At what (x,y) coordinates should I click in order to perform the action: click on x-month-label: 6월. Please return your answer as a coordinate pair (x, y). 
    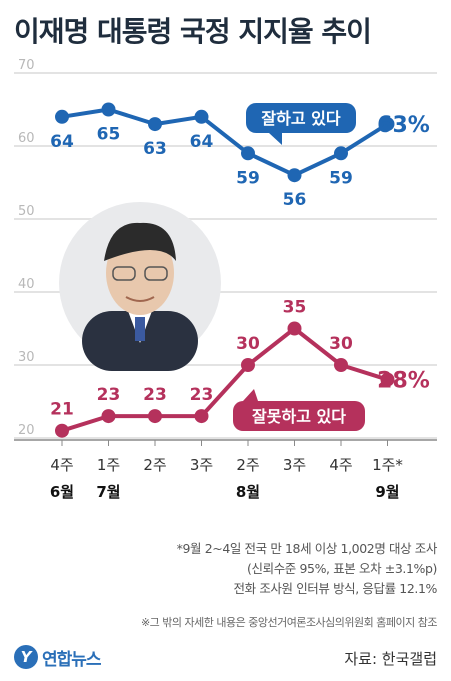
    Looking at the image, I should click on (62, 492).